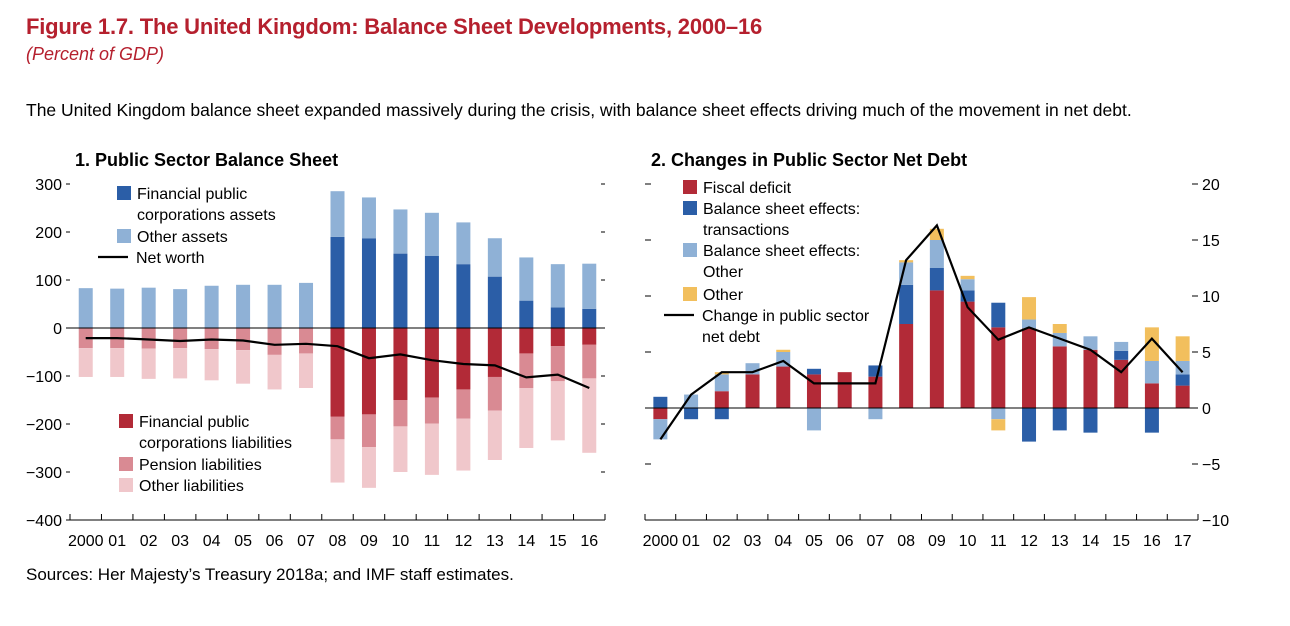  What do you see at coordinates (747, 188) in the screenshot?
I see `legend-label: Fiscal deficit` at bounding box center [747, 188].